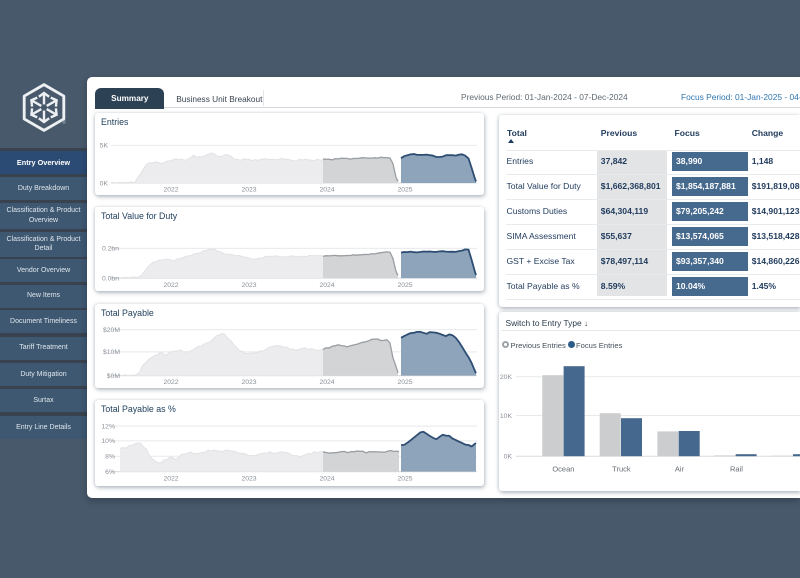 This screenshot has height=578, width=800. What do you see at coordinates (506, 416) in the screenshot?
I see `svg-text: 10K` at bounding box center [506, 416].